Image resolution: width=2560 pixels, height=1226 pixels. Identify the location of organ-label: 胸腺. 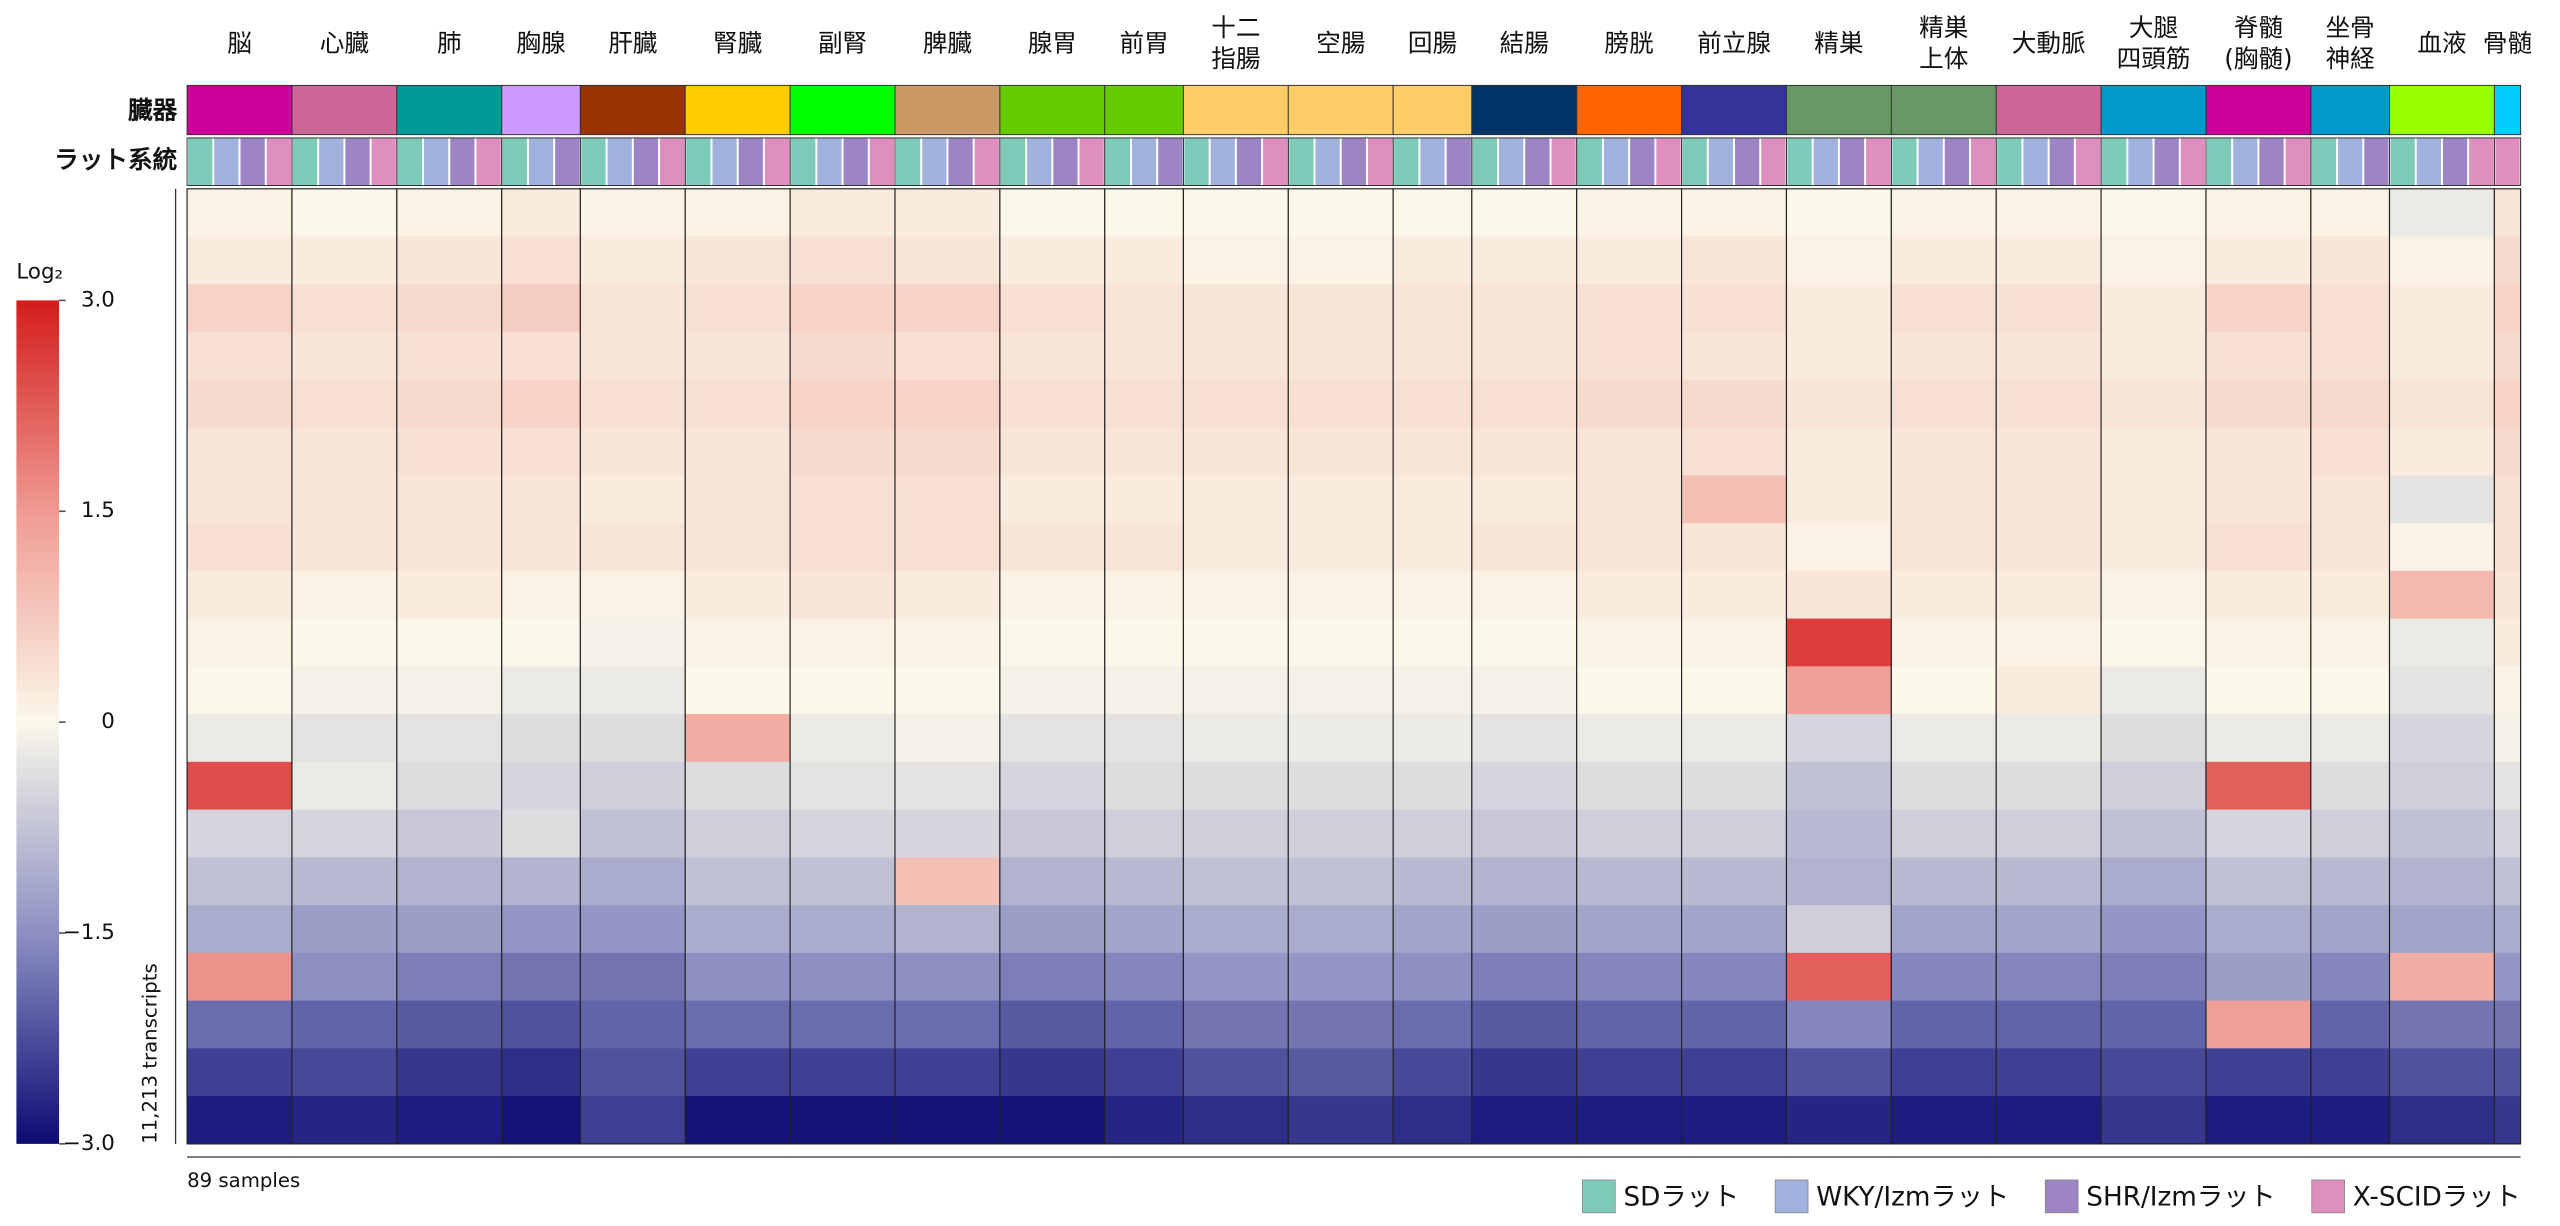
(540, 42).